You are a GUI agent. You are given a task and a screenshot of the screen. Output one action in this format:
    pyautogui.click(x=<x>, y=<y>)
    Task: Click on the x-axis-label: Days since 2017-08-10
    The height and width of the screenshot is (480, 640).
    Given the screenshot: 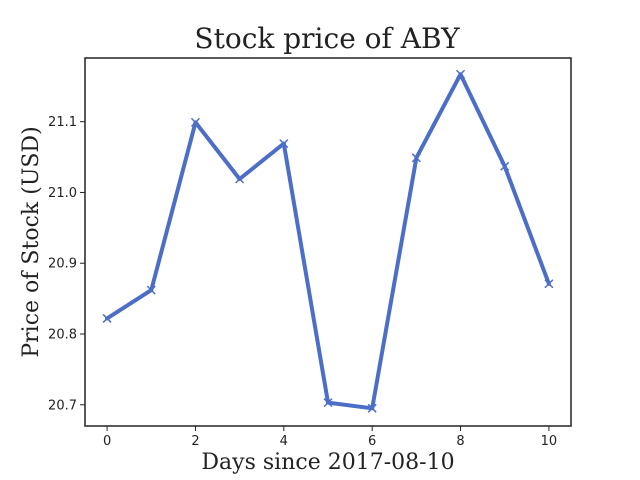 What is the action you would take?
    pyautogui.click(x=327, y=462)
    